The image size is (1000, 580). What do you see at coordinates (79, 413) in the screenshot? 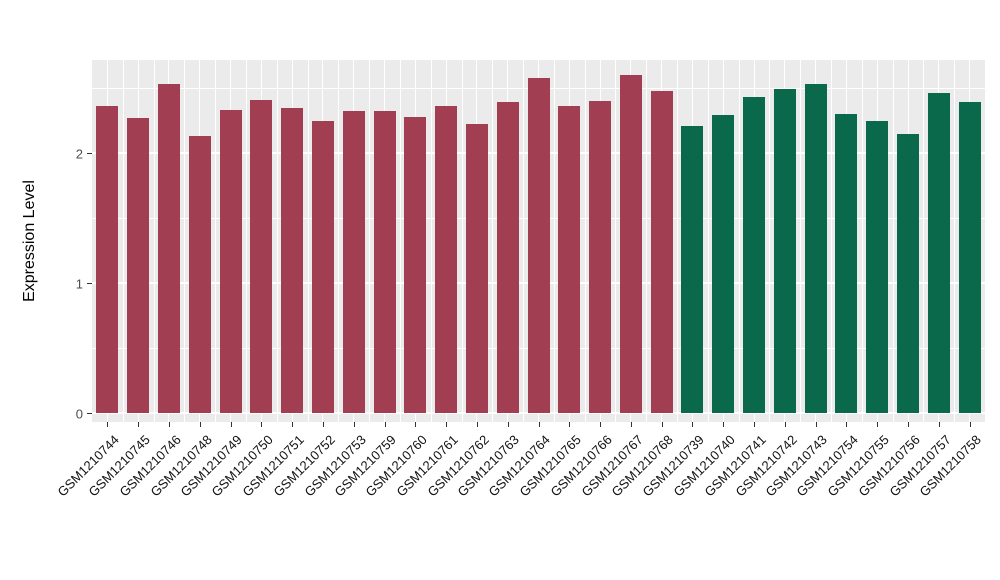
I see `y-tick-label: 0` at bounding box center [79, 413].